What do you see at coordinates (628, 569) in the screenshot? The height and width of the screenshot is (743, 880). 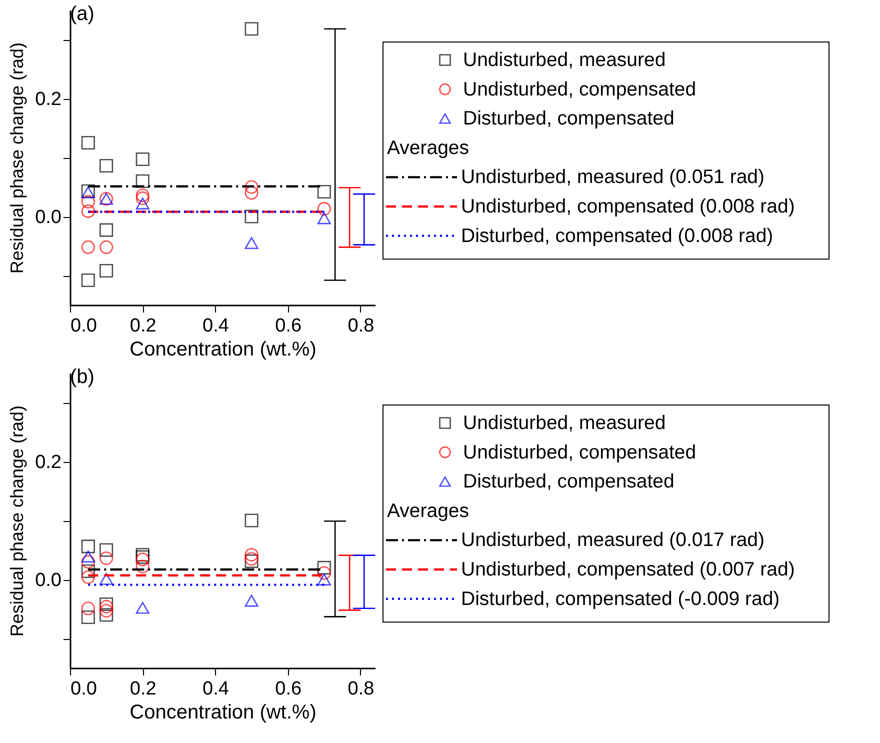 I see `legend-label: Undisturbed, compensated (0.007 rad)` at bounding box center [628, 569].